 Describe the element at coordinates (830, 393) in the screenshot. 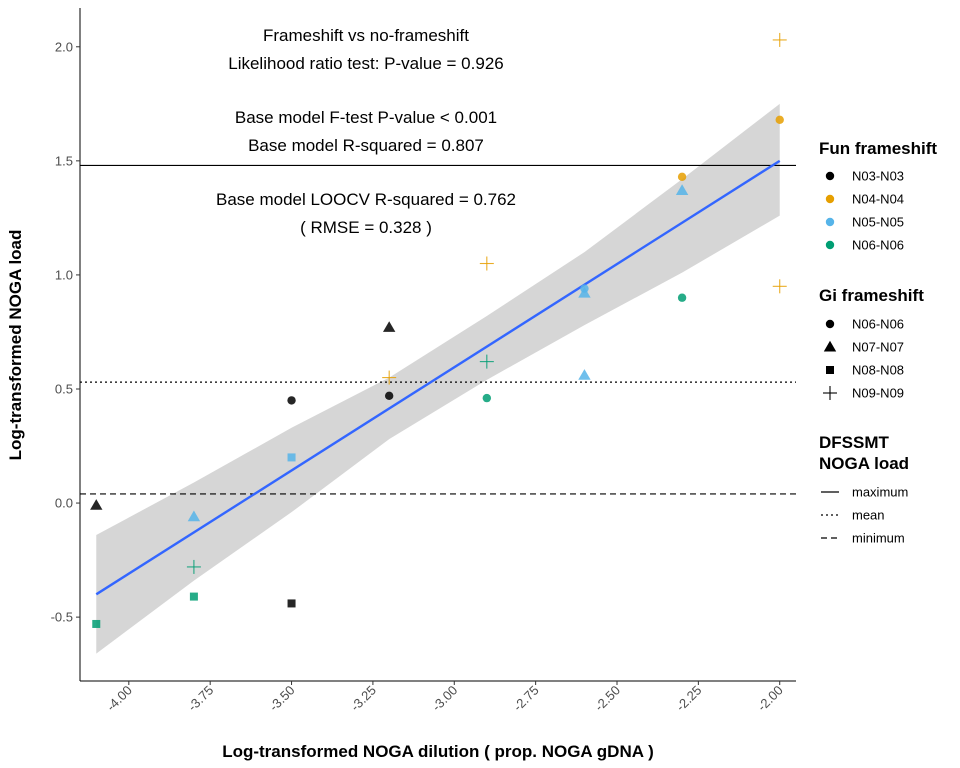

I see `legend-key-plus` at that location.